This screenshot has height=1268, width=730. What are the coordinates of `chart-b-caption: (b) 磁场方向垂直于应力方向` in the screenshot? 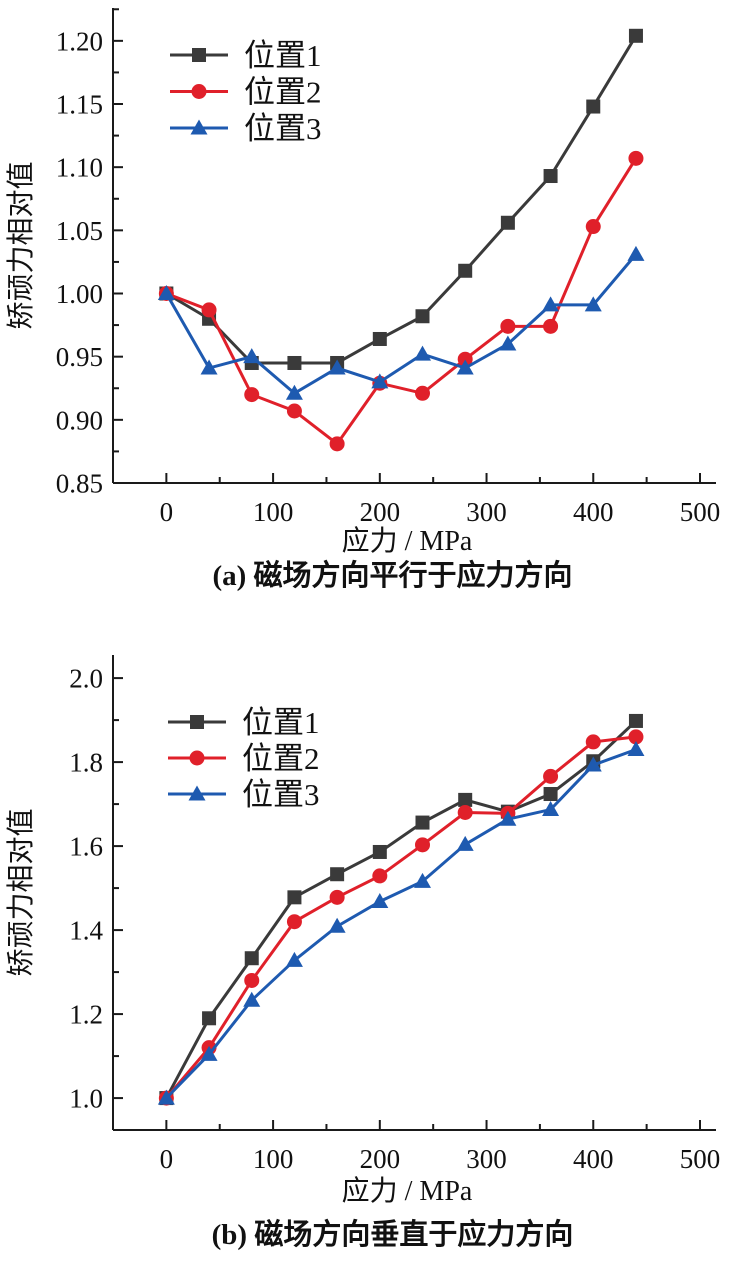 It's located at (392, 1235).